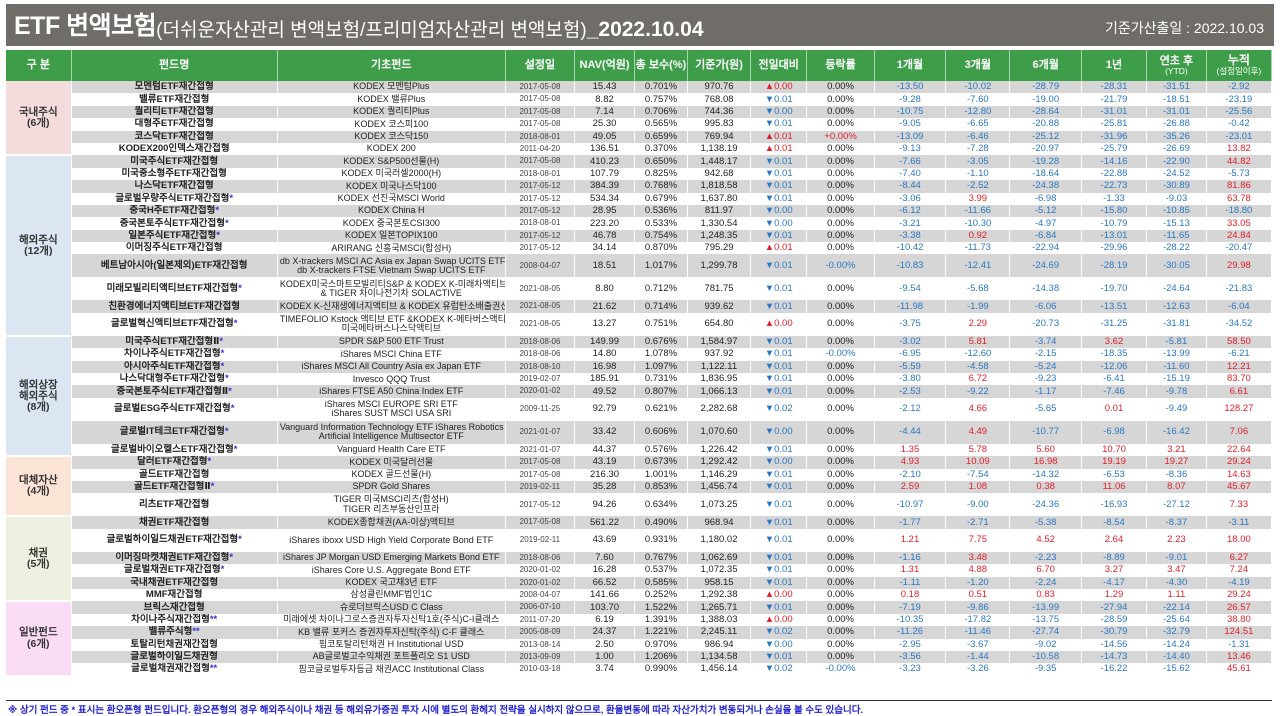  I want to click on price: 654.80, so click(719, 324).